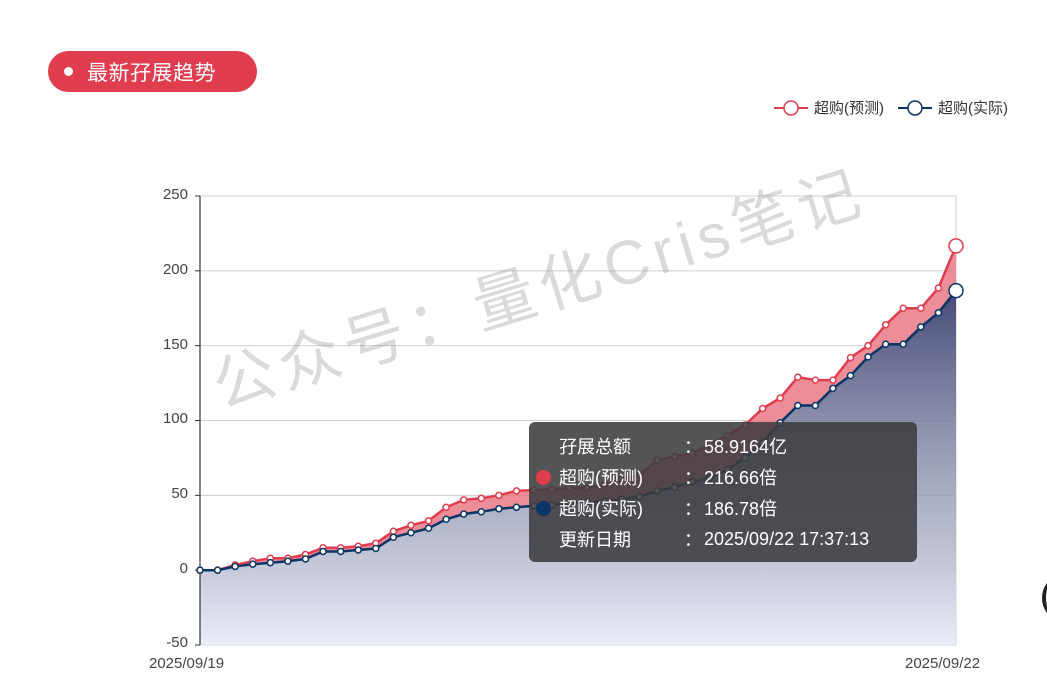 The height and width of the screenshot is (690, 1047). Describe the element at coordinates (68, 71) in the screenshot. I see `bullet-dot-icon` at that location.